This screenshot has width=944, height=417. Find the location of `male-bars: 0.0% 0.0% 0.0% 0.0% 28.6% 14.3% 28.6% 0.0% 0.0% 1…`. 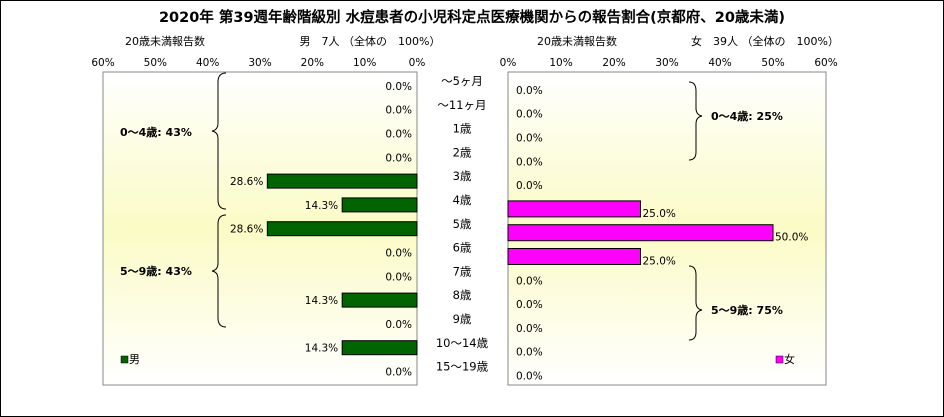

male-bars: 0.0% 0.0% 0.0% 0.0% 28.6% 14.3% 28.6% 0.0% 0.0% 1… is located at coordinates (324, 230).